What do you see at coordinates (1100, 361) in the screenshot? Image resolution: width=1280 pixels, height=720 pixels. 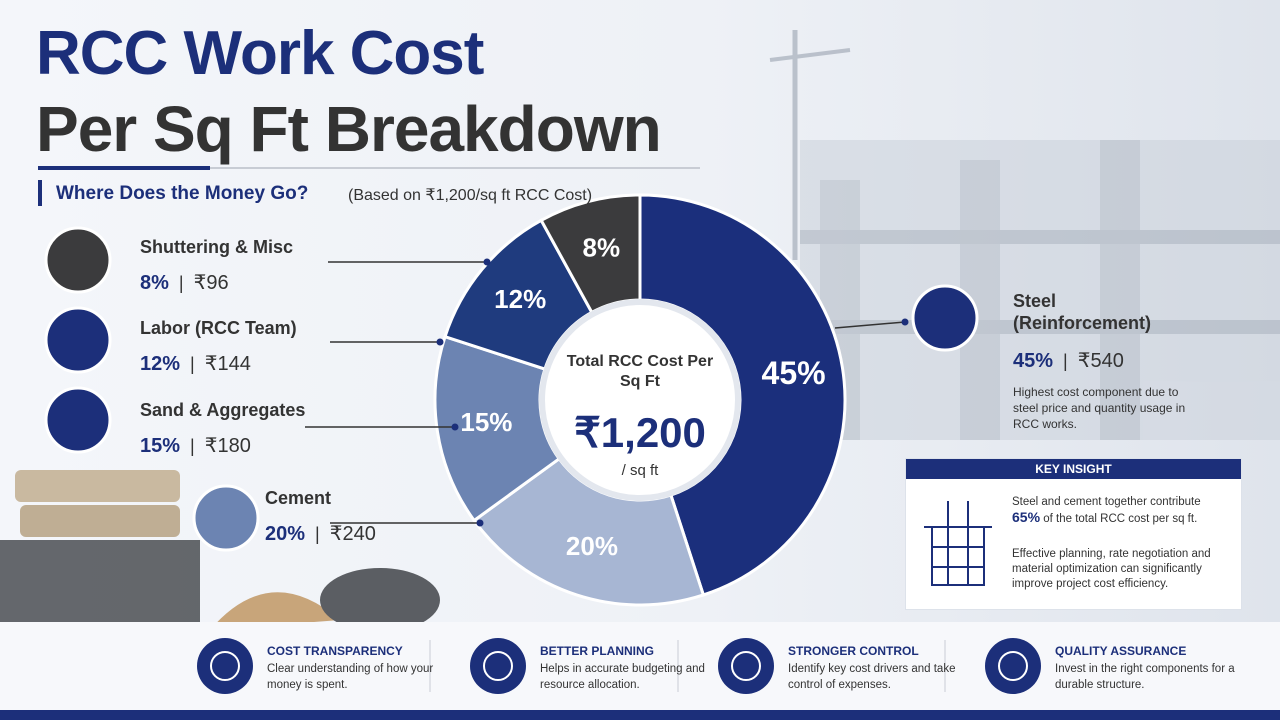 I see `legend-amount: ₹540` at bounding box center [1100, 361].